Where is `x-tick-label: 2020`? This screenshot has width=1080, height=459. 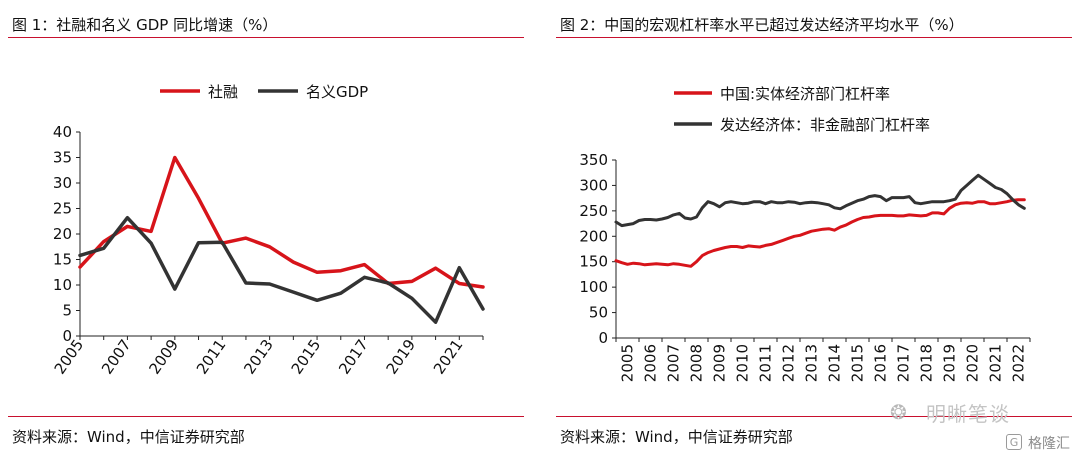 x-tick-label: 2020 is located at coordinates (973, 363).